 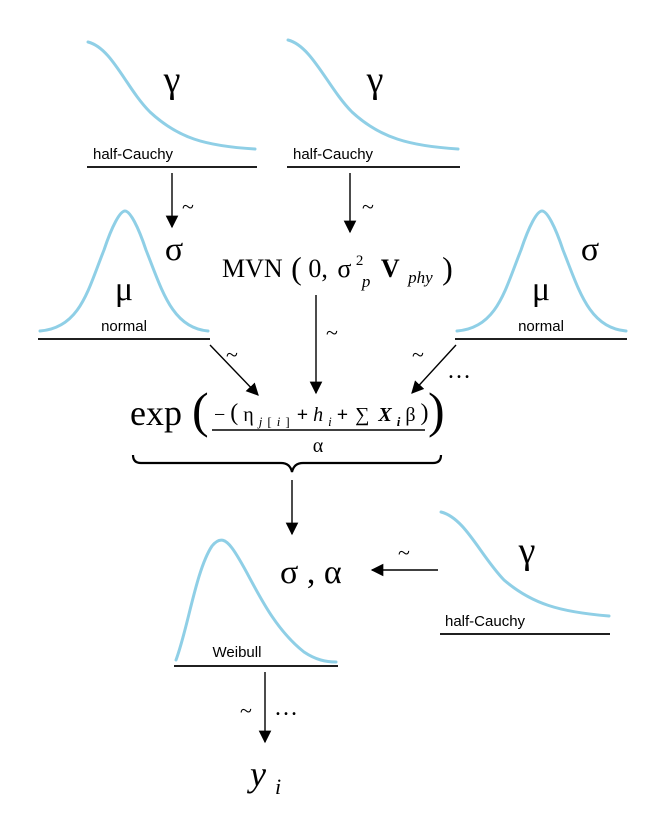 I want to click on half-cauchy-prior-top-mid: γ half-Cauchy, so click(x=373, y=103).